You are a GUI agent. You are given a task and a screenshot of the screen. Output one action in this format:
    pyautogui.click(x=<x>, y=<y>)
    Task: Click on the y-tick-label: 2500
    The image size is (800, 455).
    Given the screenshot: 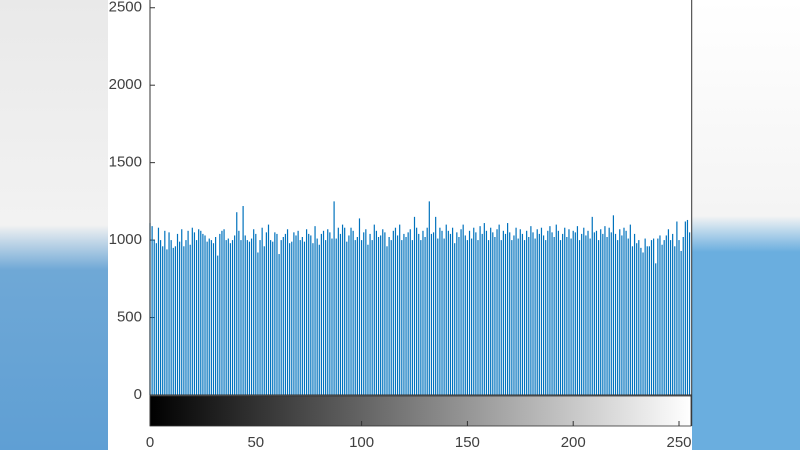 What is the action you would take?
    pyautogui.click(x=125, y=8)
    